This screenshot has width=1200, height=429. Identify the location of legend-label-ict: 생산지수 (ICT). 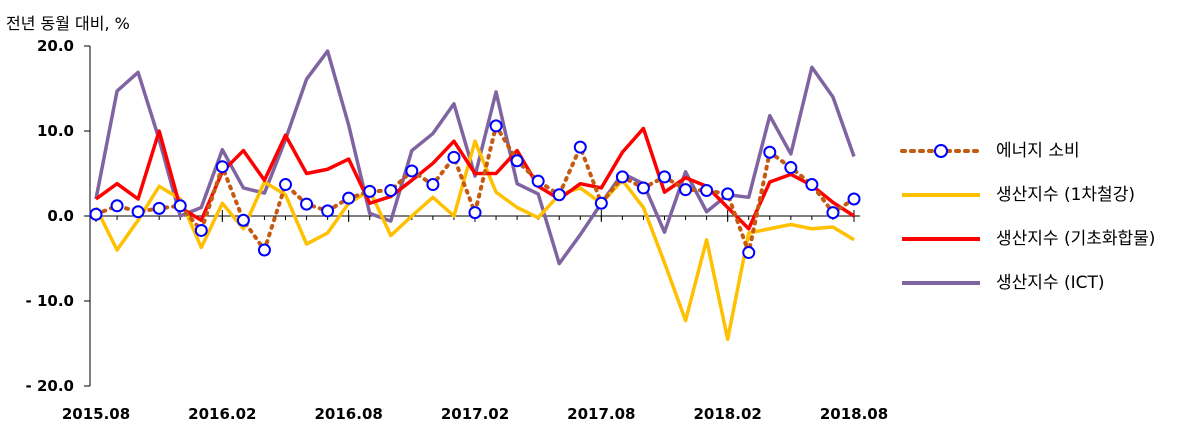
(1050, 283).